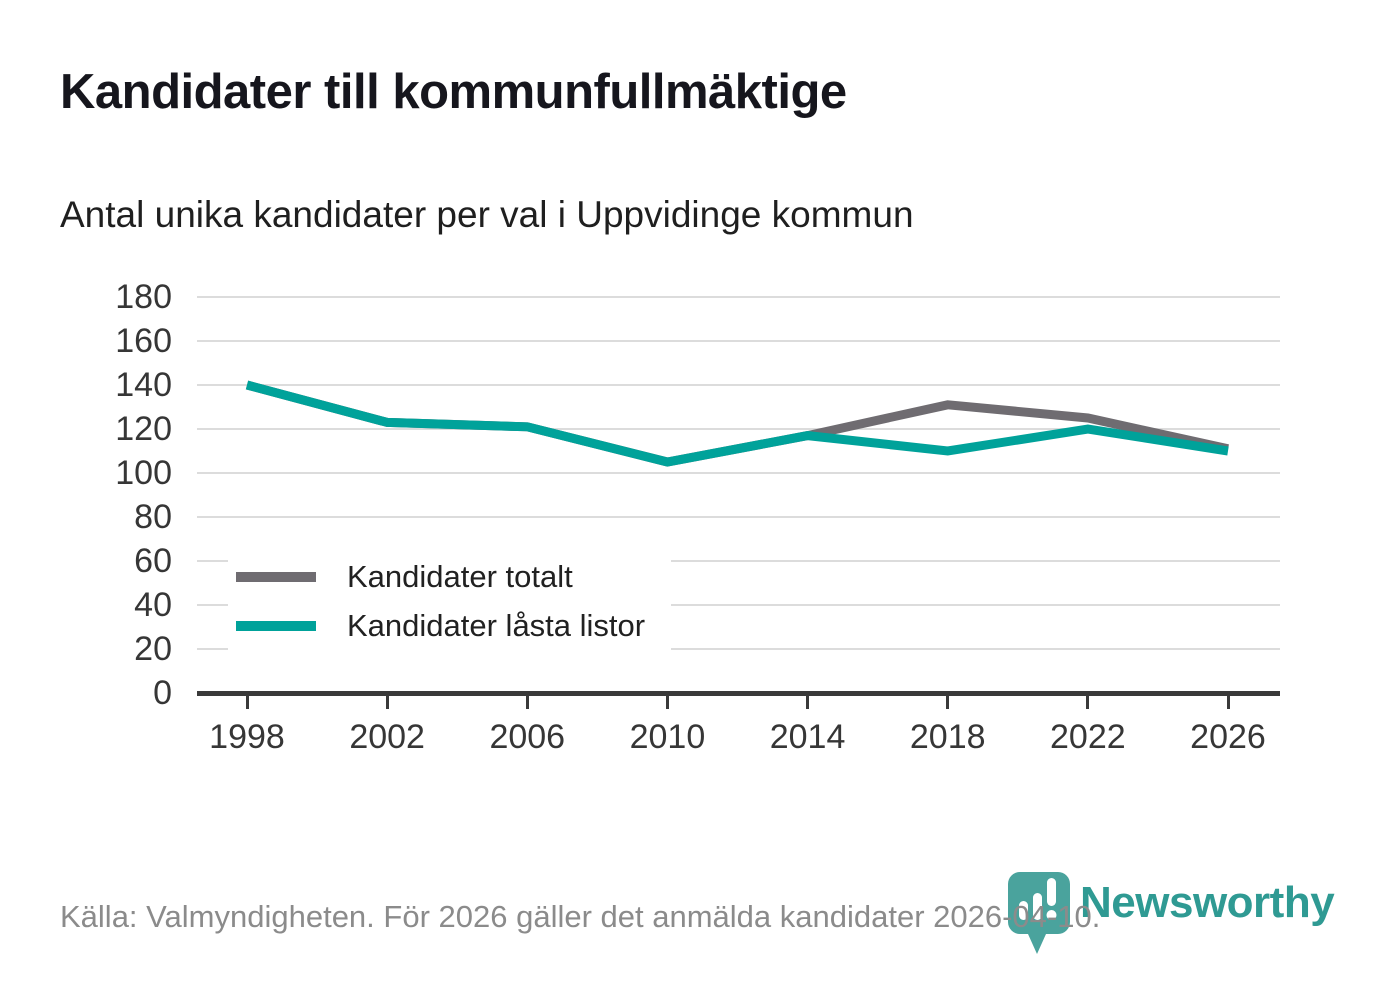 This screenshot has height=999, width=1382. I want to click on series-line-kandidater-l-sta-listor, so click(737, 423).